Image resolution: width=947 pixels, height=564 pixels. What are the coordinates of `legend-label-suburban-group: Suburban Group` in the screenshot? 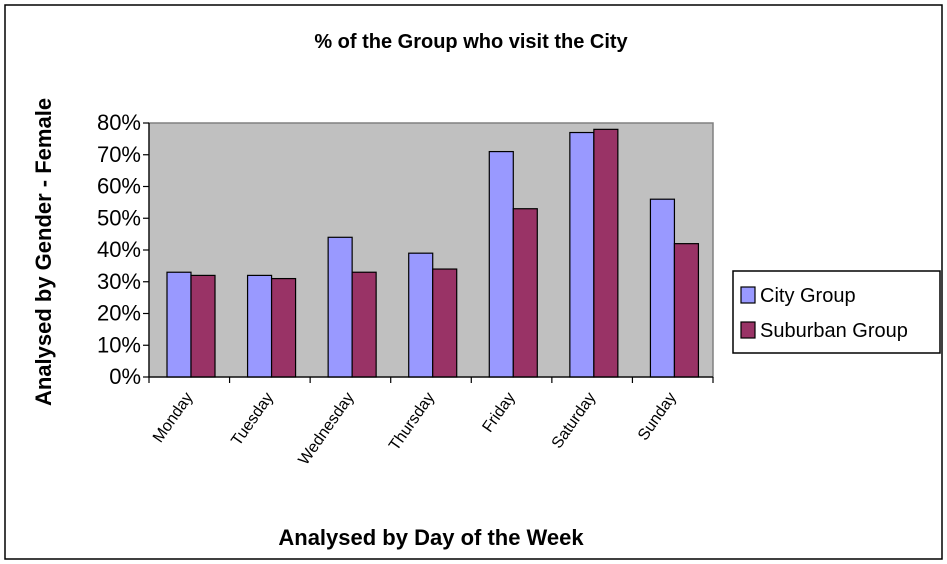 It's located at (834, 331).